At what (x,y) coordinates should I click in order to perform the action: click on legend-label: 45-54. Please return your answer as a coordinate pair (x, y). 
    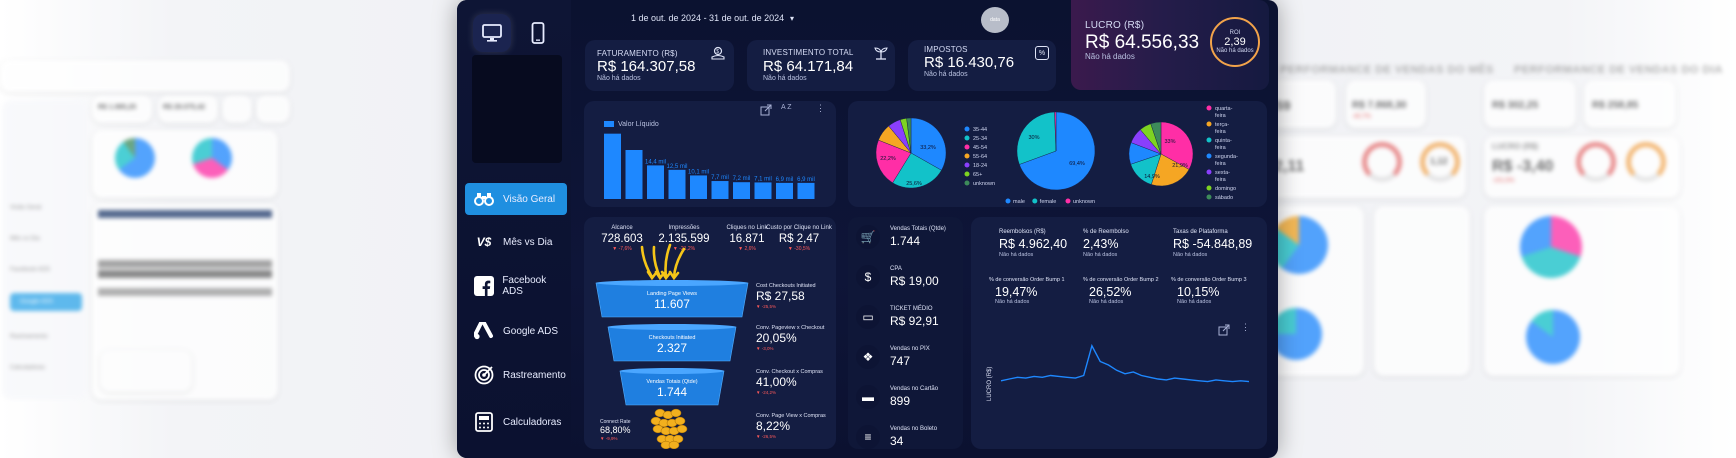
    Looking at the image, I should click on (980, 148).